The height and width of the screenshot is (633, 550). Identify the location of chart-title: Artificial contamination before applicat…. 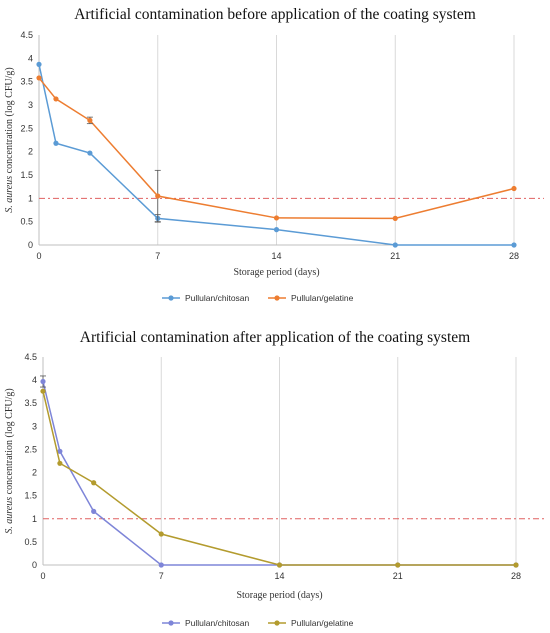
(275, 14).